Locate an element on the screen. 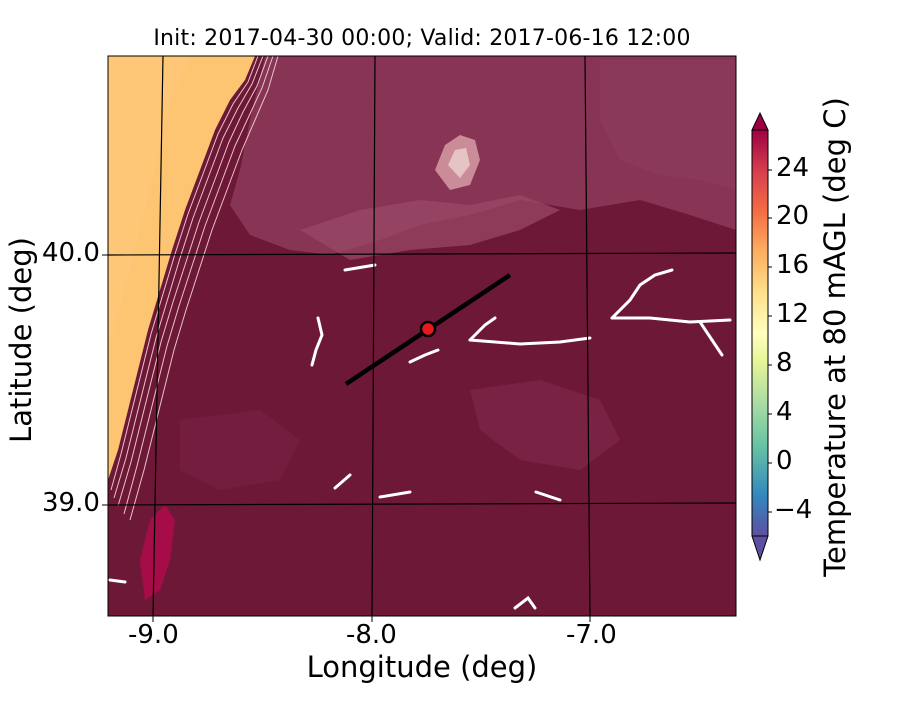 The image size is (900, 704). x-tick-label: -8.0 is located at coordinates (371, 635).